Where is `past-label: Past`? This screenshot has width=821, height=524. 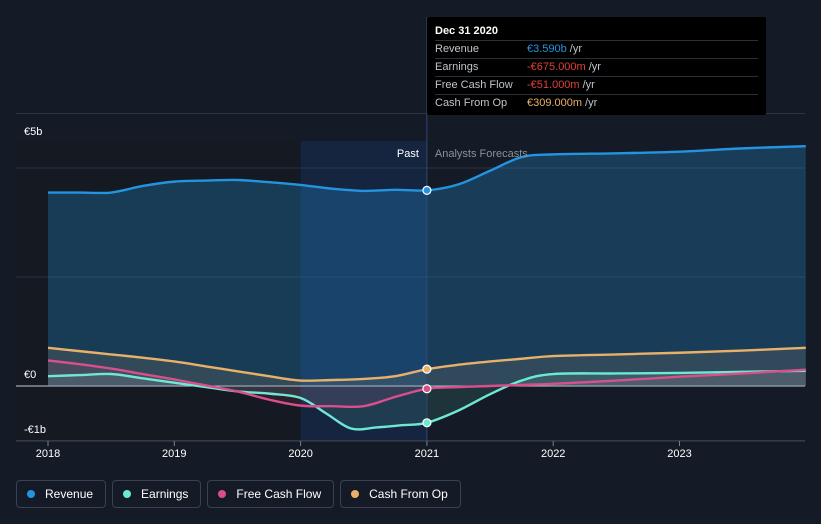 past-label: Past is located at coordinates (408, 154).